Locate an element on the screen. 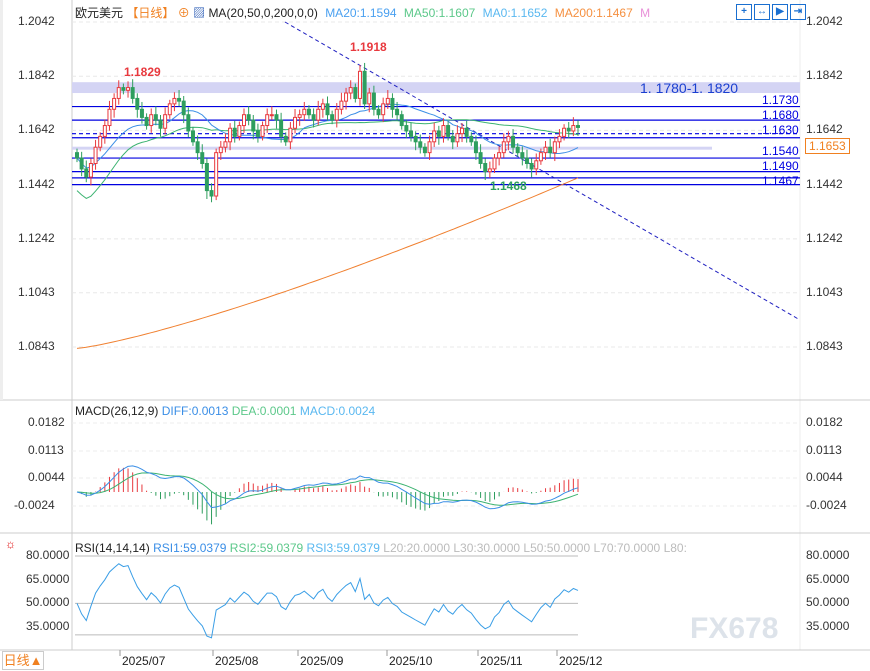 This screenshot has width=870, height=671. ma200-line is located at coordinates (327, 263).